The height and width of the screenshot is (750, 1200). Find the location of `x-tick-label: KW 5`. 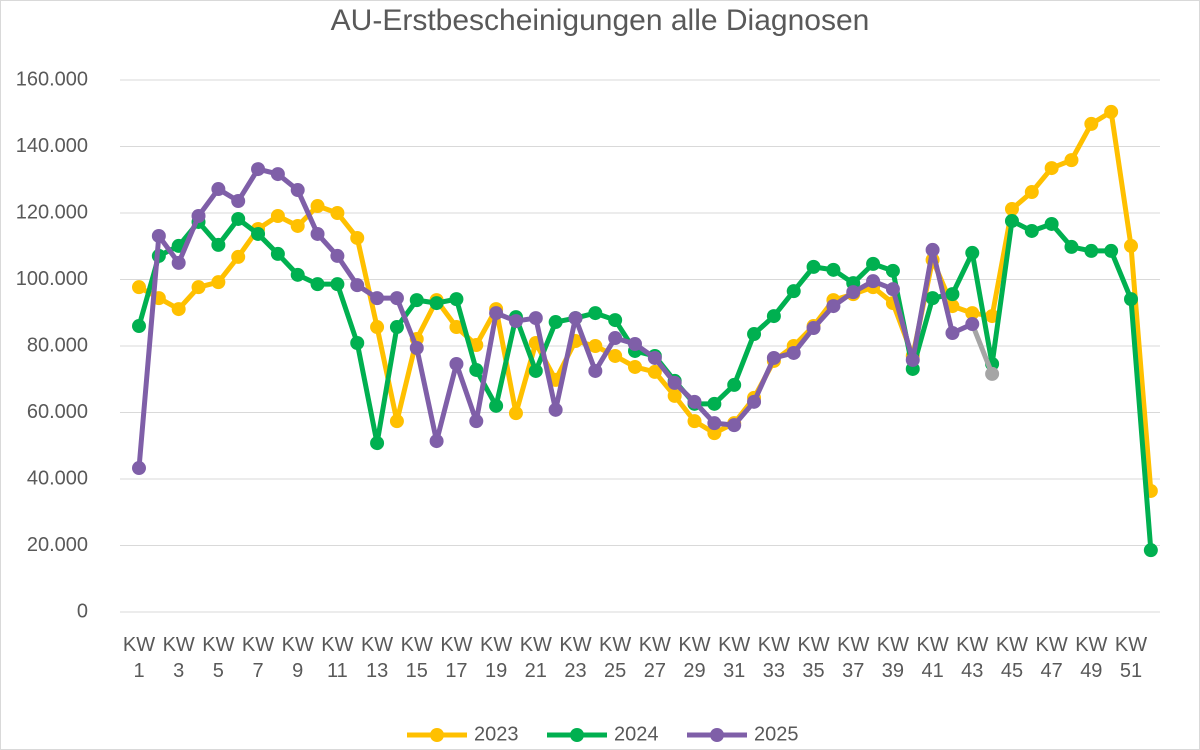

x-tick-label: KW 5 is located at coordinates (218, 658).